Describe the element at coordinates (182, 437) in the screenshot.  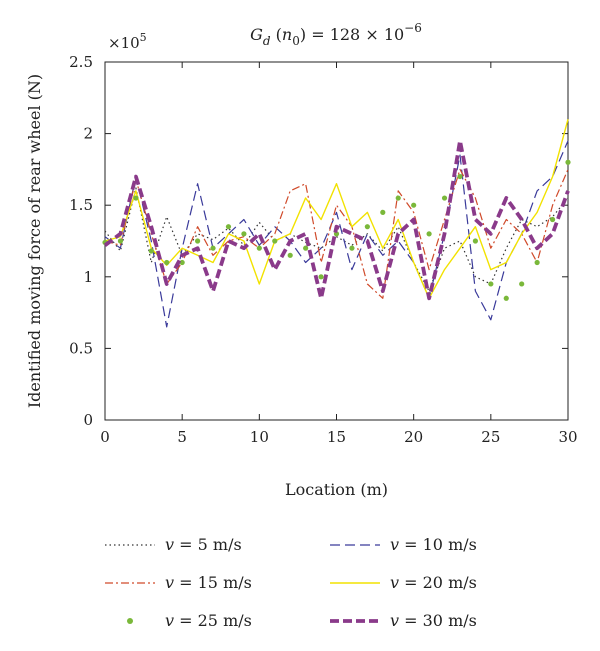
I see `x-tick-label: 5` at that location.